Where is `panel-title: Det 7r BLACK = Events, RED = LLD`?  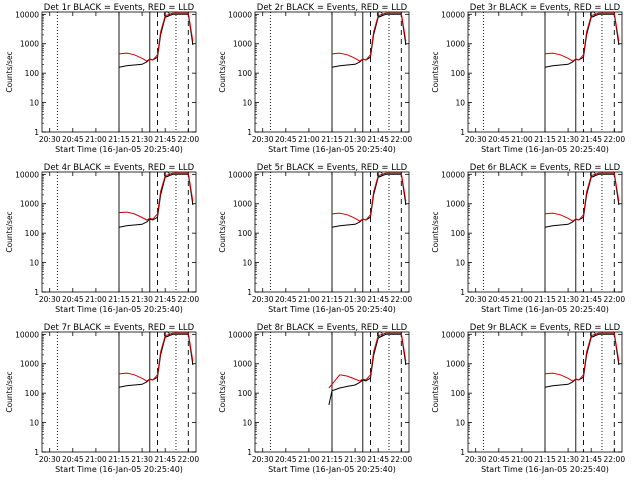 panel-title: Det 7r BLACK = Events, RED = LLD is located at coordinates (119, 328).